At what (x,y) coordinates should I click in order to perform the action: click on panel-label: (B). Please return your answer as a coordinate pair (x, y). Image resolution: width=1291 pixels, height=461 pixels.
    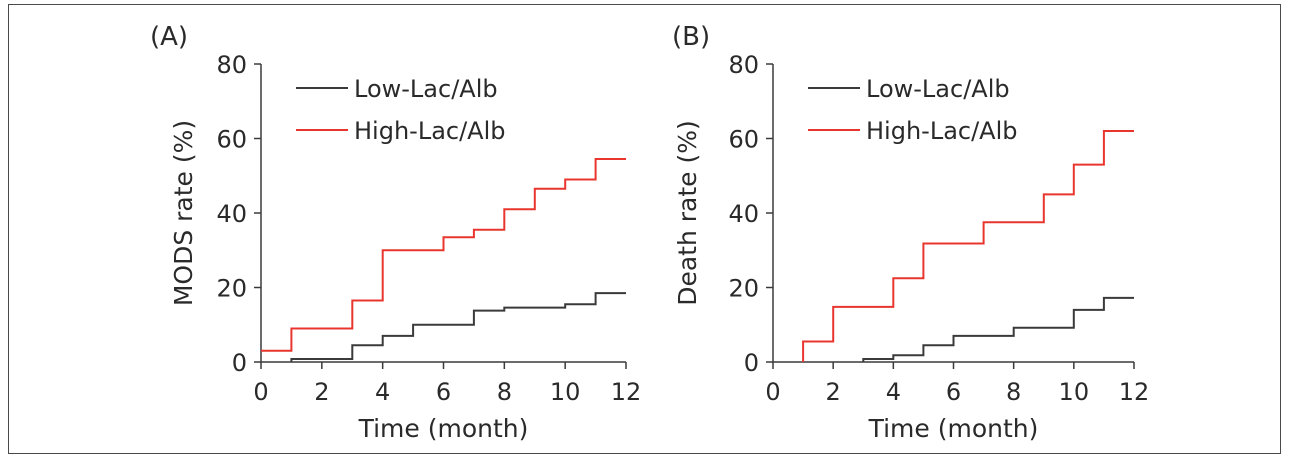
    Looking at the image, I should click on (691, 37).